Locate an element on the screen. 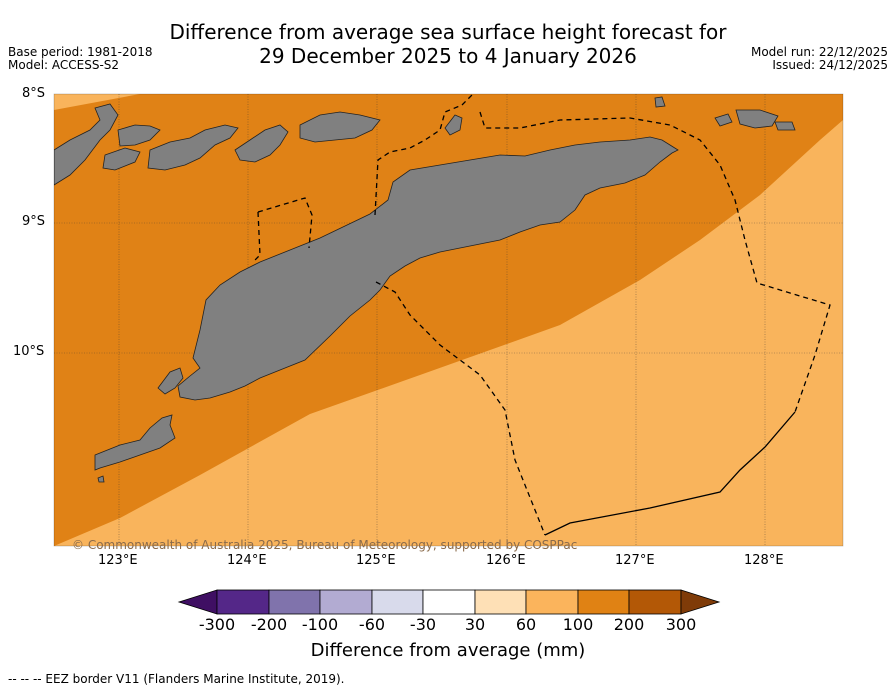 The height and width of the screenshot is (690, 896). lat-label-10s: 10°S is located at coordinates (29, 351).